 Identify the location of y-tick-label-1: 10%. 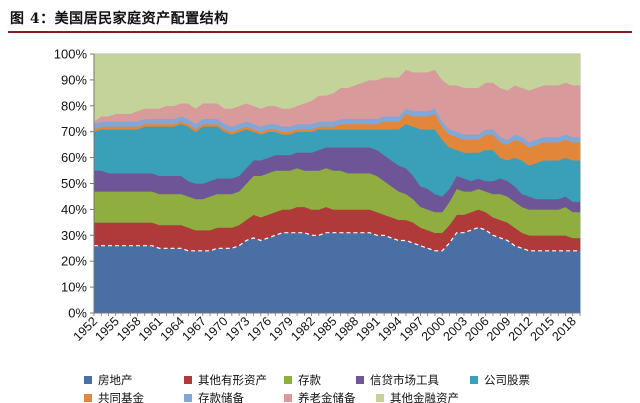
(74, 287).